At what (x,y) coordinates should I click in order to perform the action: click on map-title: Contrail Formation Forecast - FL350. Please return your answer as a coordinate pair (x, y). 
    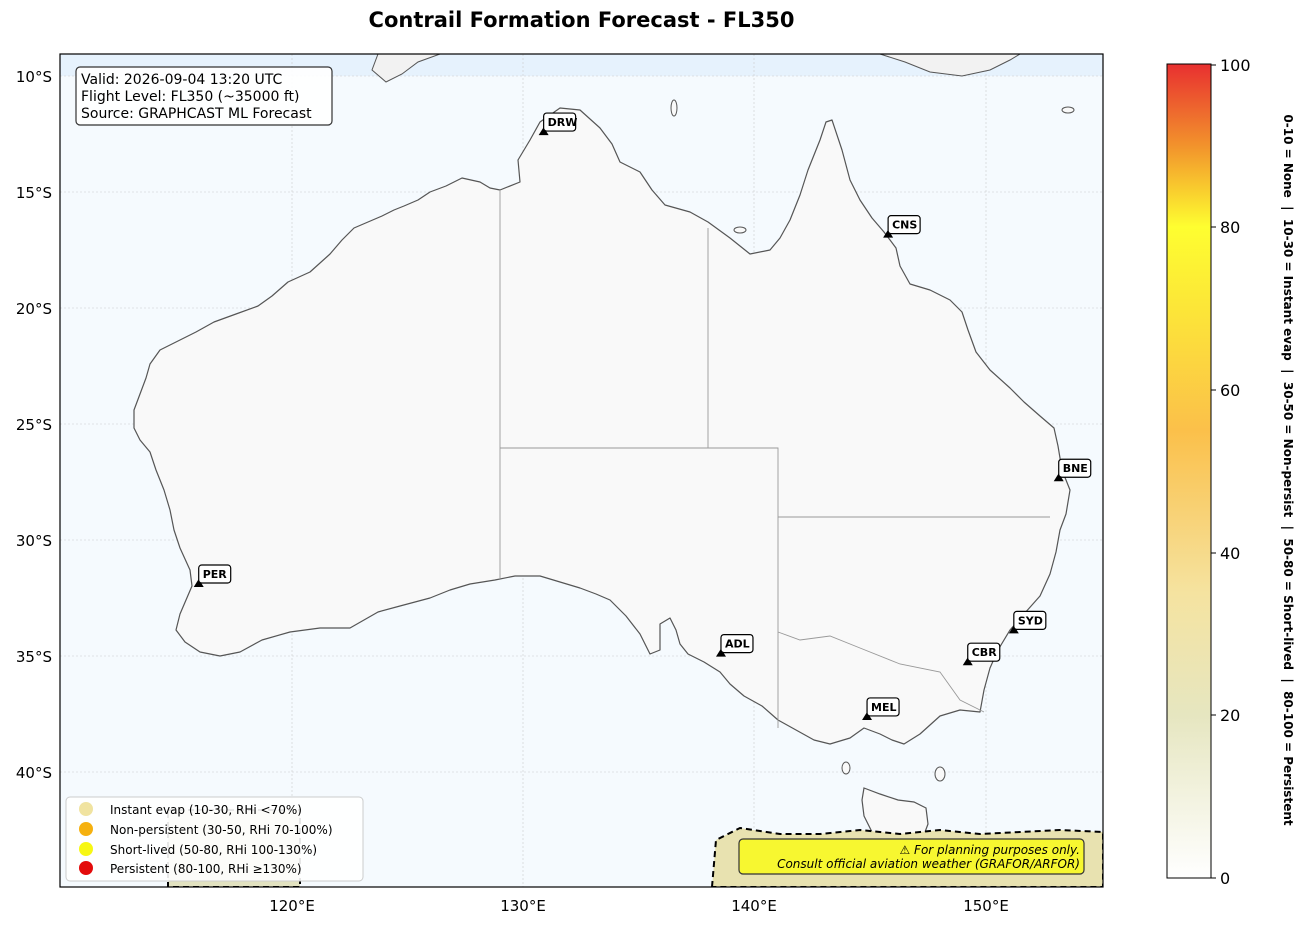
    Looking at the image, I should click on (581, 20).